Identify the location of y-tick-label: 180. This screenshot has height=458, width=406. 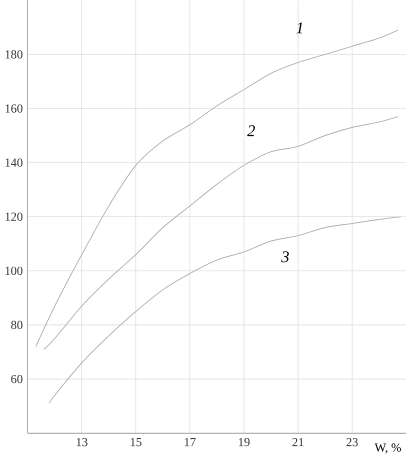
(13, 54).